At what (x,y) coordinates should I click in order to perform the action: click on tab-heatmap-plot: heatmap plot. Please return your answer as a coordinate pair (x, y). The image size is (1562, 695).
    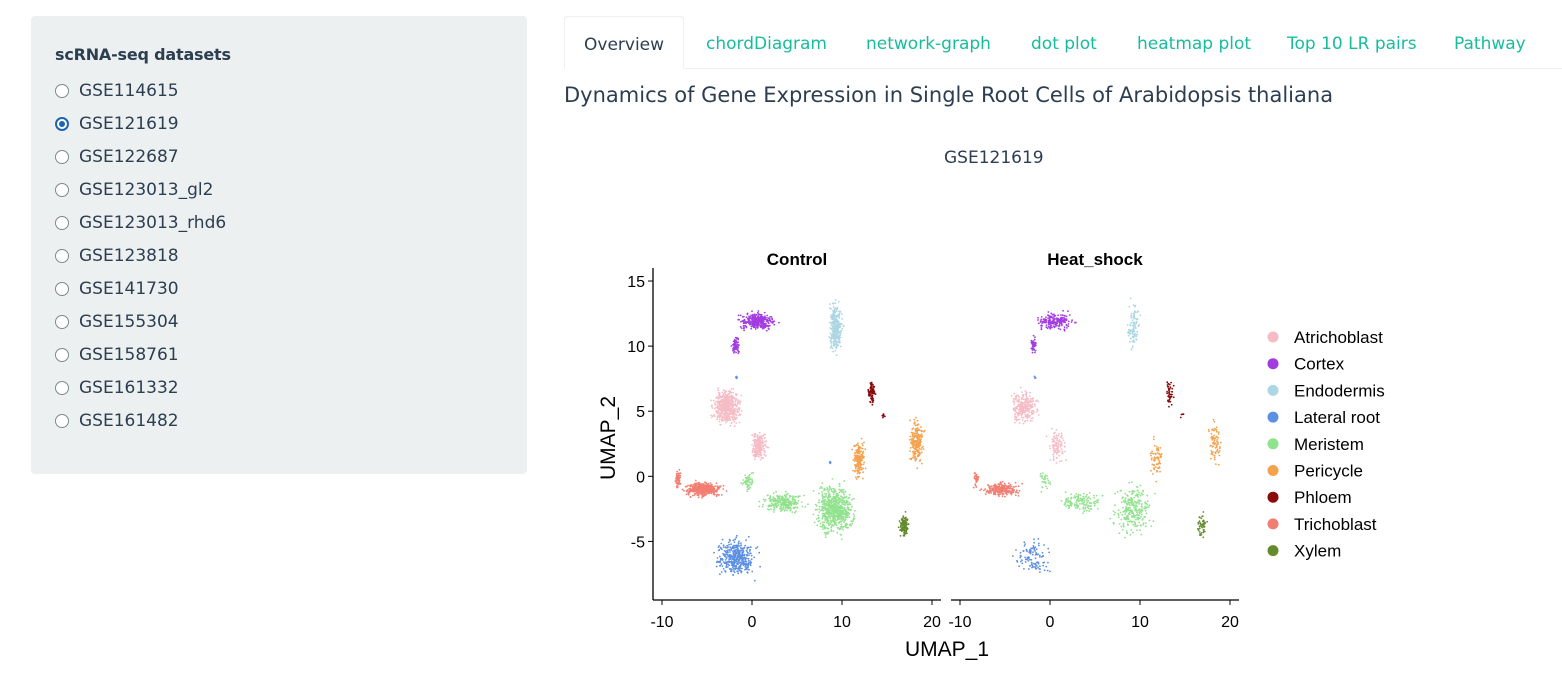
    Looking at the image, I should click on (1194, 44).